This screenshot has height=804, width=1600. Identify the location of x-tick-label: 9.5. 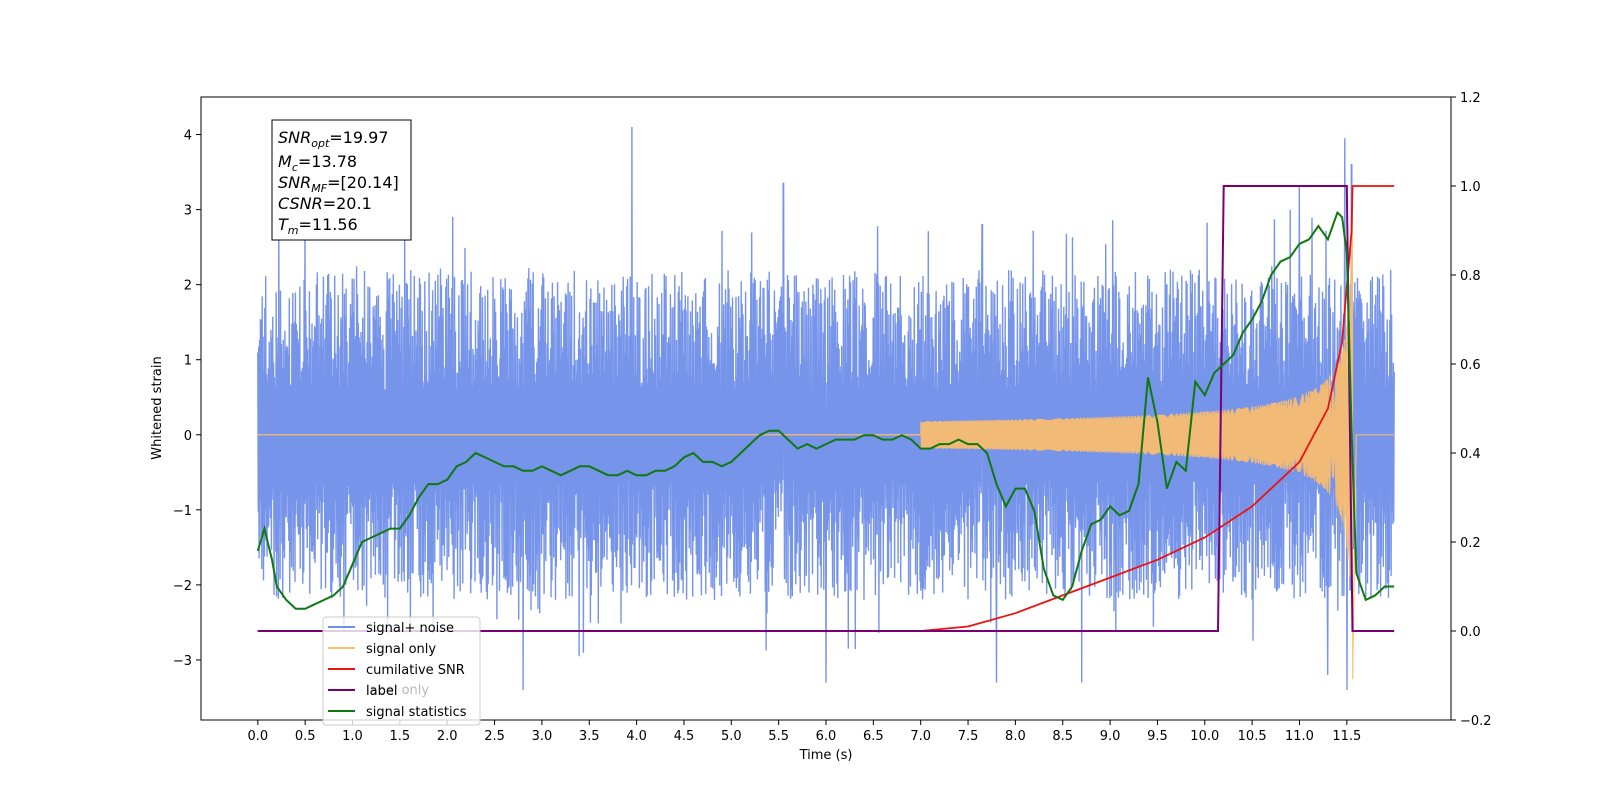
(1157, 736).